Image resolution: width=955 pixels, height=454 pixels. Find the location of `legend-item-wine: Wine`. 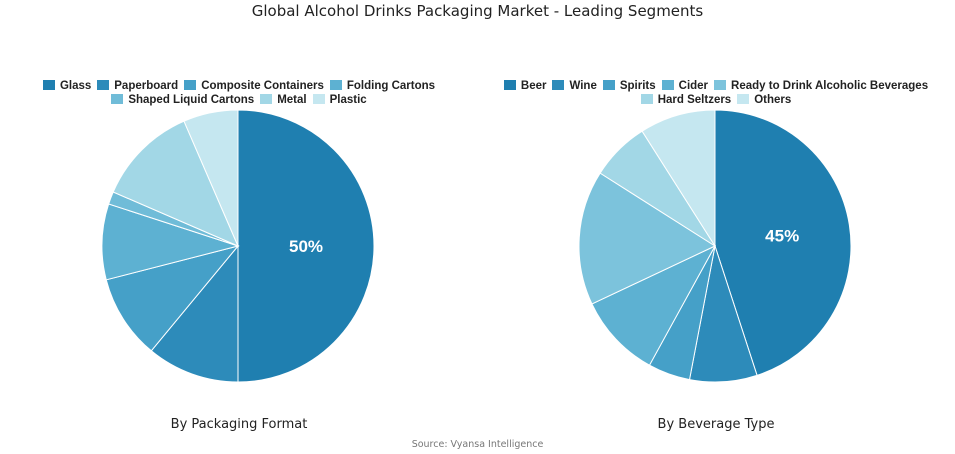

legend-item-wine: Wine is located at coordinates (574, 86).